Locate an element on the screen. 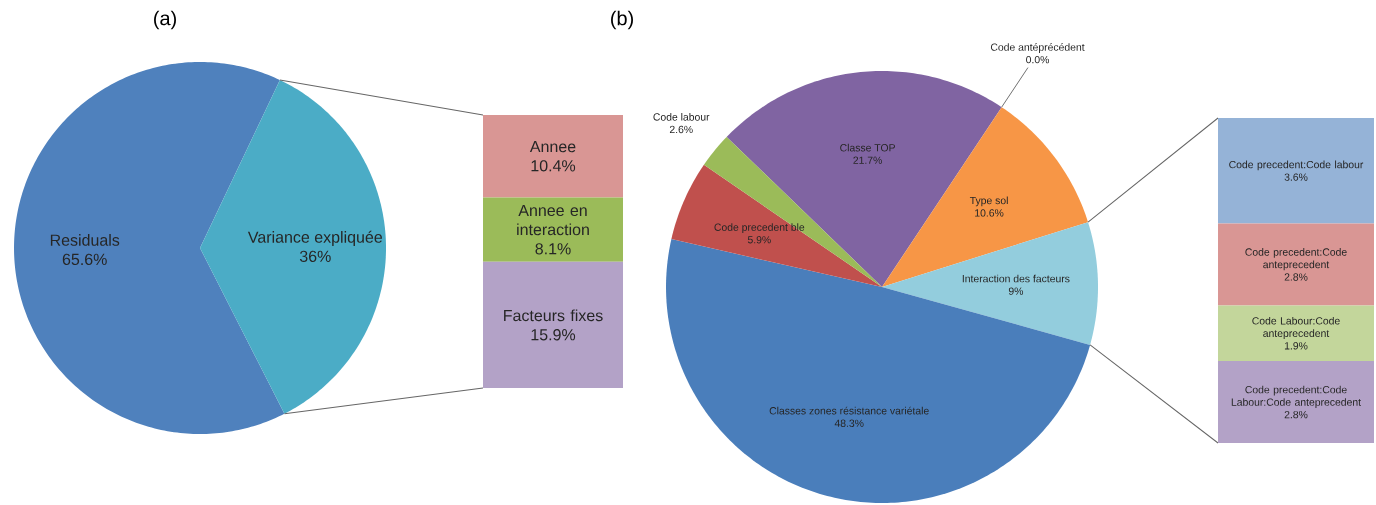 Image resolution: width=1376 pixels, height=505 pixels. data-label: 10.4% is located at coordinates (553, 166).